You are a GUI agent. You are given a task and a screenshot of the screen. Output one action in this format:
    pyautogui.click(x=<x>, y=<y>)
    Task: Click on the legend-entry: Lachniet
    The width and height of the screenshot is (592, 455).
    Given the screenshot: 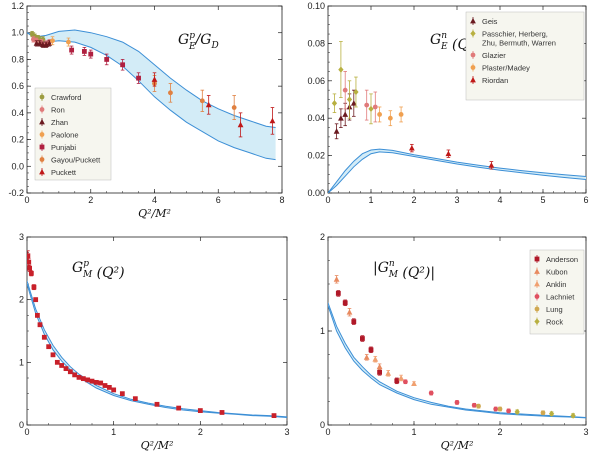 What is the action you would take?
    pyautogui.click(x=554, y=297)
    